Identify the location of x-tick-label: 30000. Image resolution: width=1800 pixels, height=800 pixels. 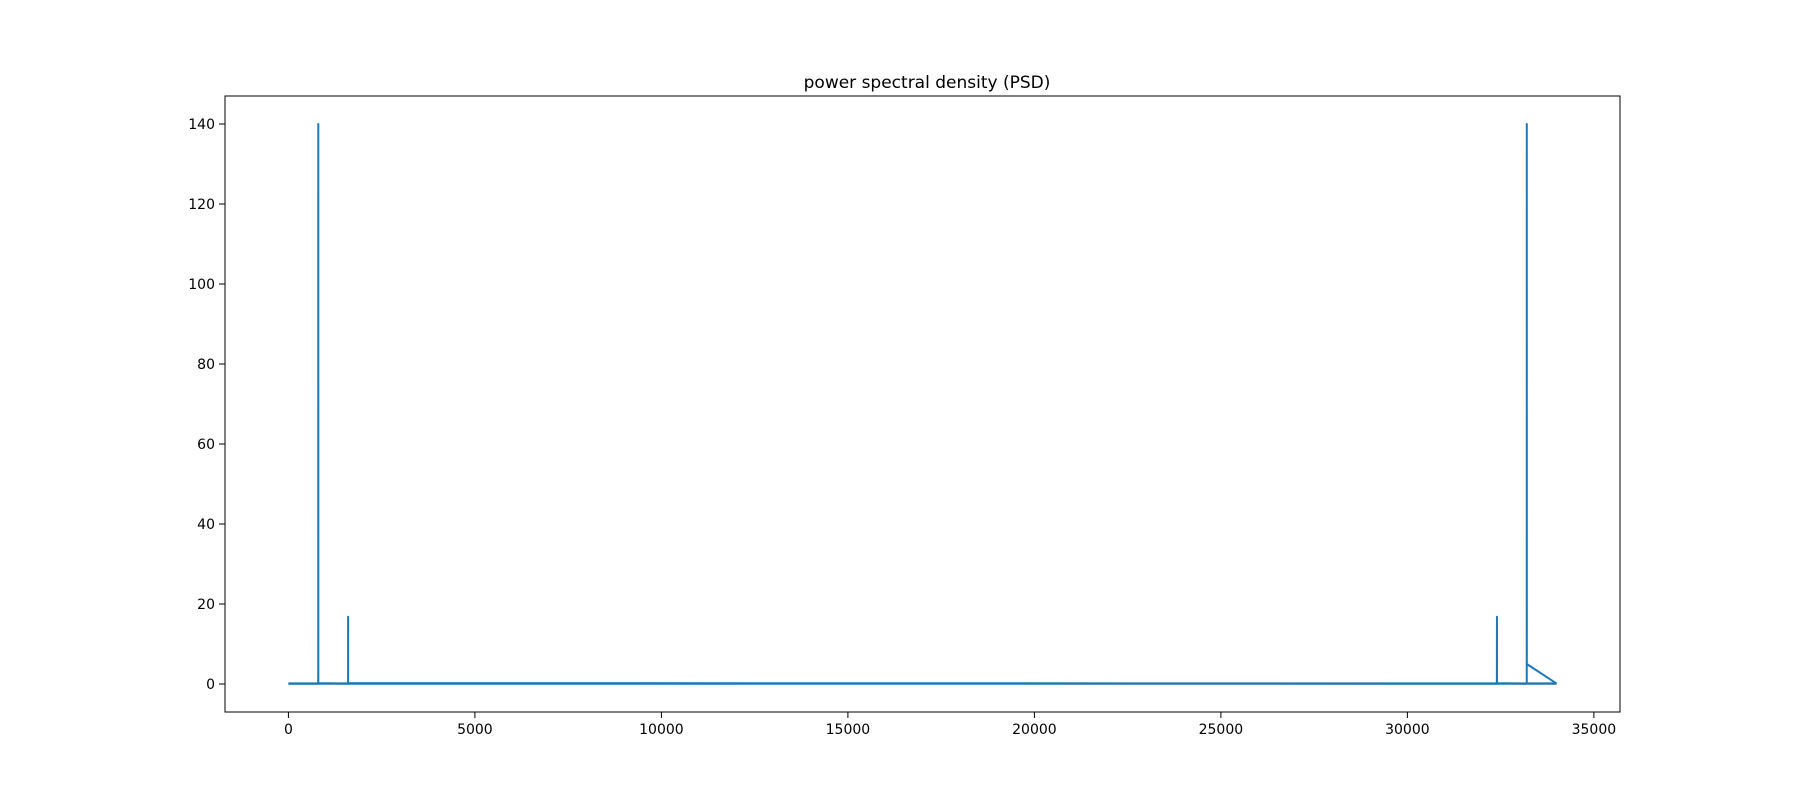
(1407, 730).